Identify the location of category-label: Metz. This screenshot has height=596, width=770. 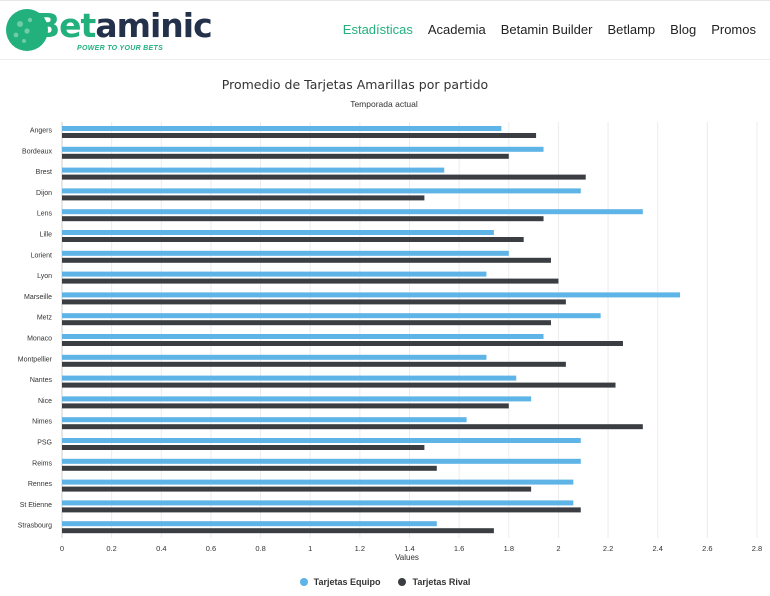
(45, 318).